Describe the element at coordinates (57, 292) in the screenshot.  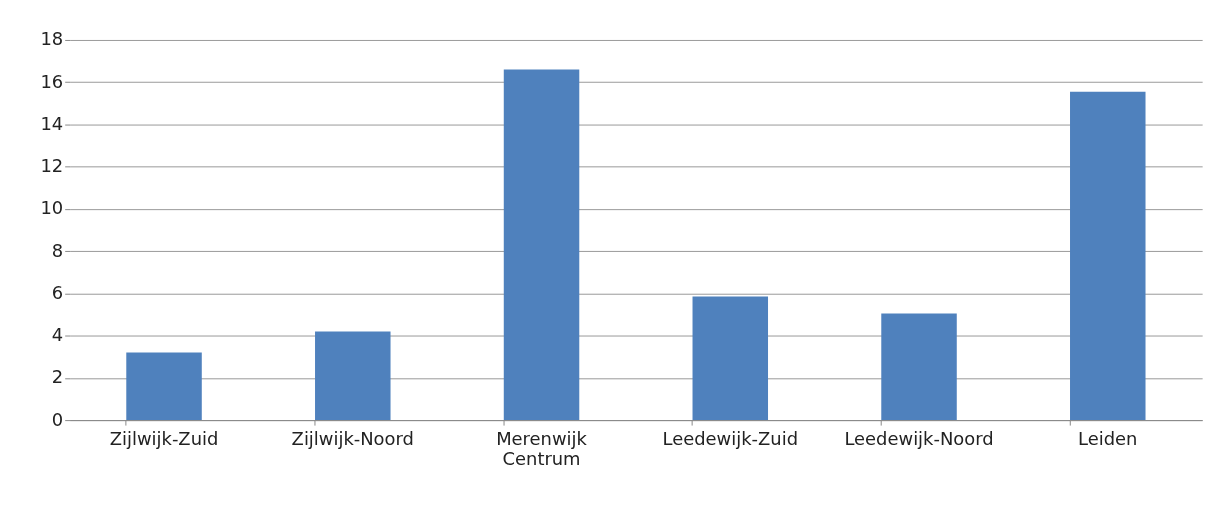
I see `y-tick-label: 6` at that location.